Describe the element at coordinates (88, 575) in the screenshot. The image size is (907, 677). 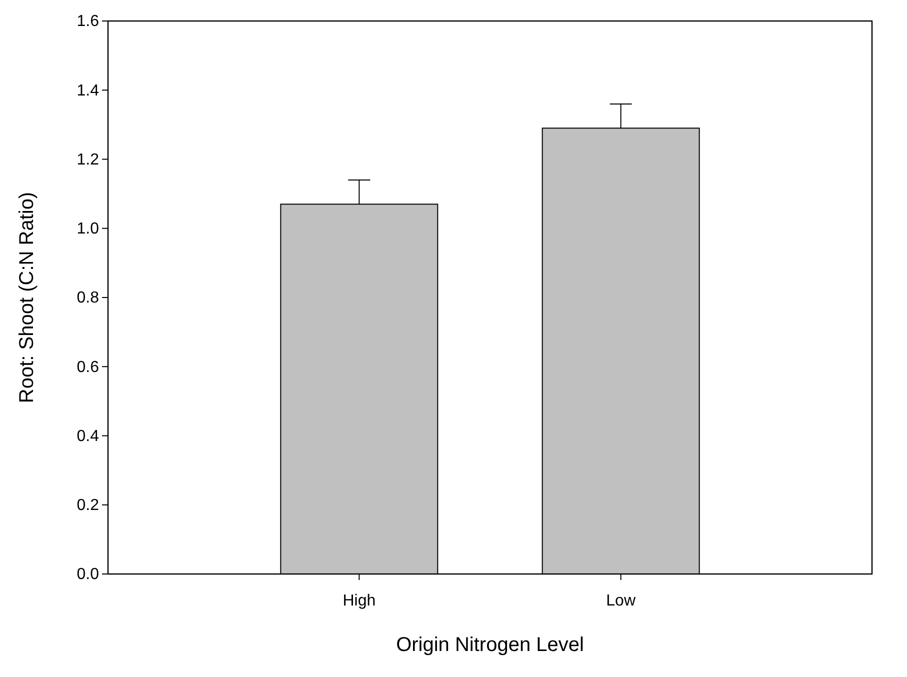
I see `y-tick-label: 0.0` at that location.